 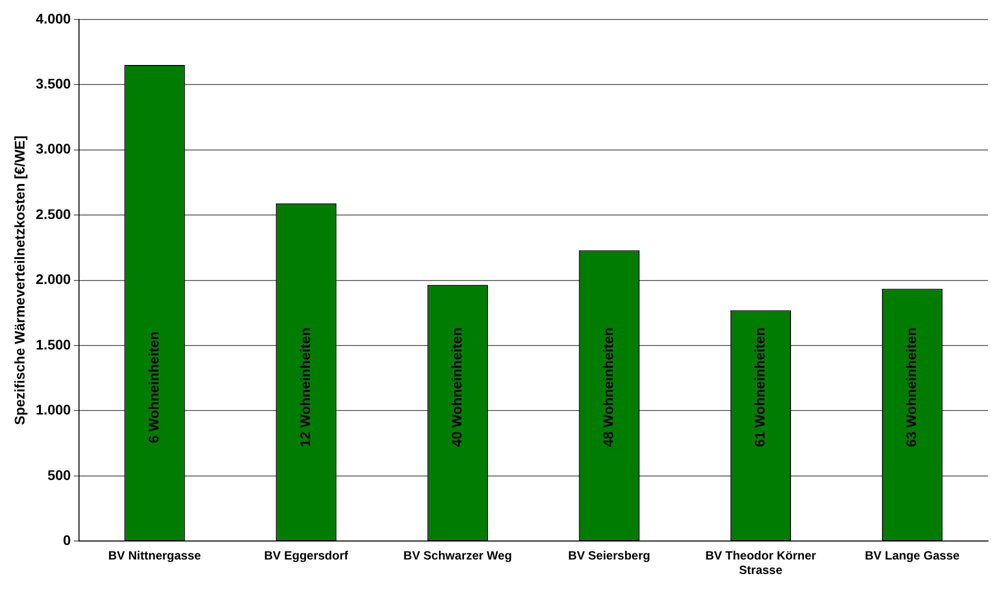 I want to click on y-tick-label: 2.000, so click(x=54, y=279).